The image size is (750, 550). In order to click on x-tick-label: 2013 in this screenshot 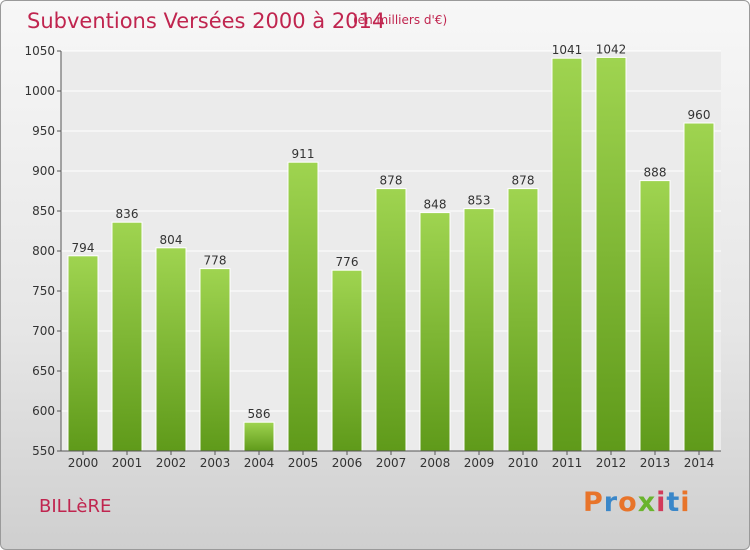, I will do `click(655, 463)`.